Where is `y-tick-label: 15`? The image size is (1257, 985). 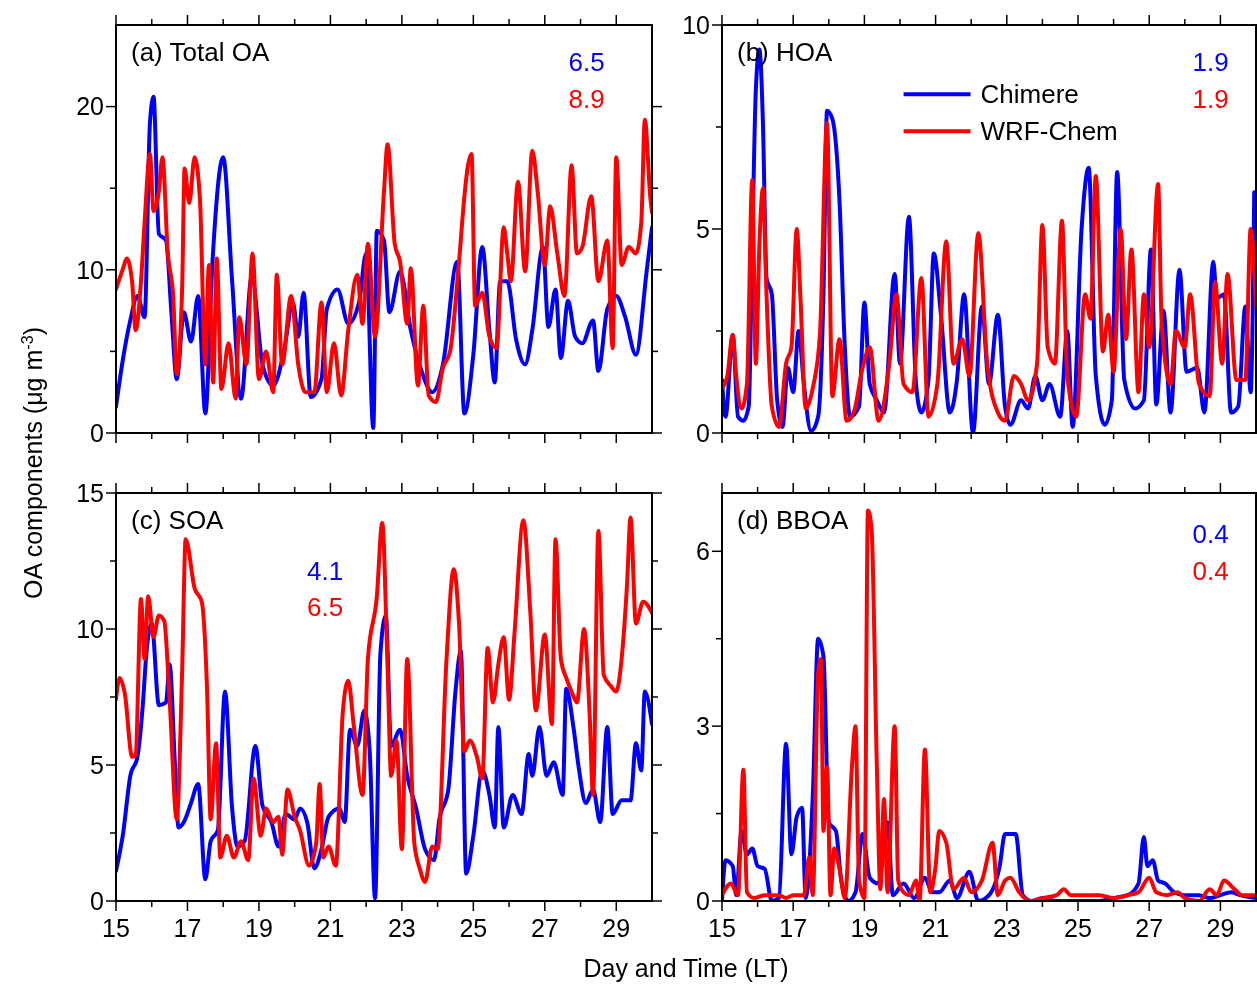 y-tick-label: 15 is located at coordinates (90, 492).